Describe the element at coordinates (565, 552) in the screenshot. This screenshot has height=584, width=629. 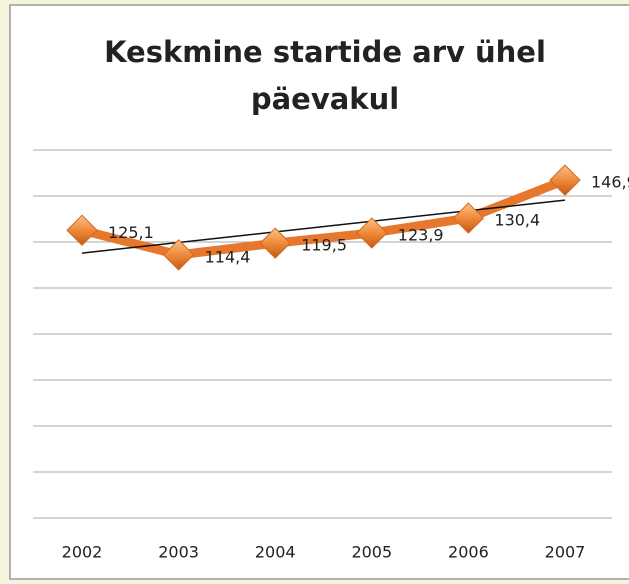
I see `x-tick-label: 2007` at that location.